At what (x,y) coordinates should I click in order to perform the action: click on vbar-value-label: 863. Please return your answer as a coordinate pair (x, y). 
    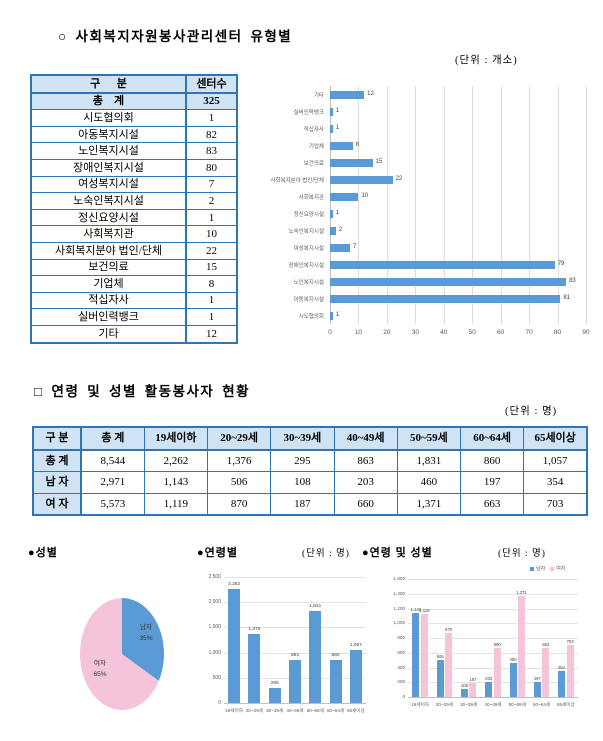
    Looking at the image, I should click on (294, 655).